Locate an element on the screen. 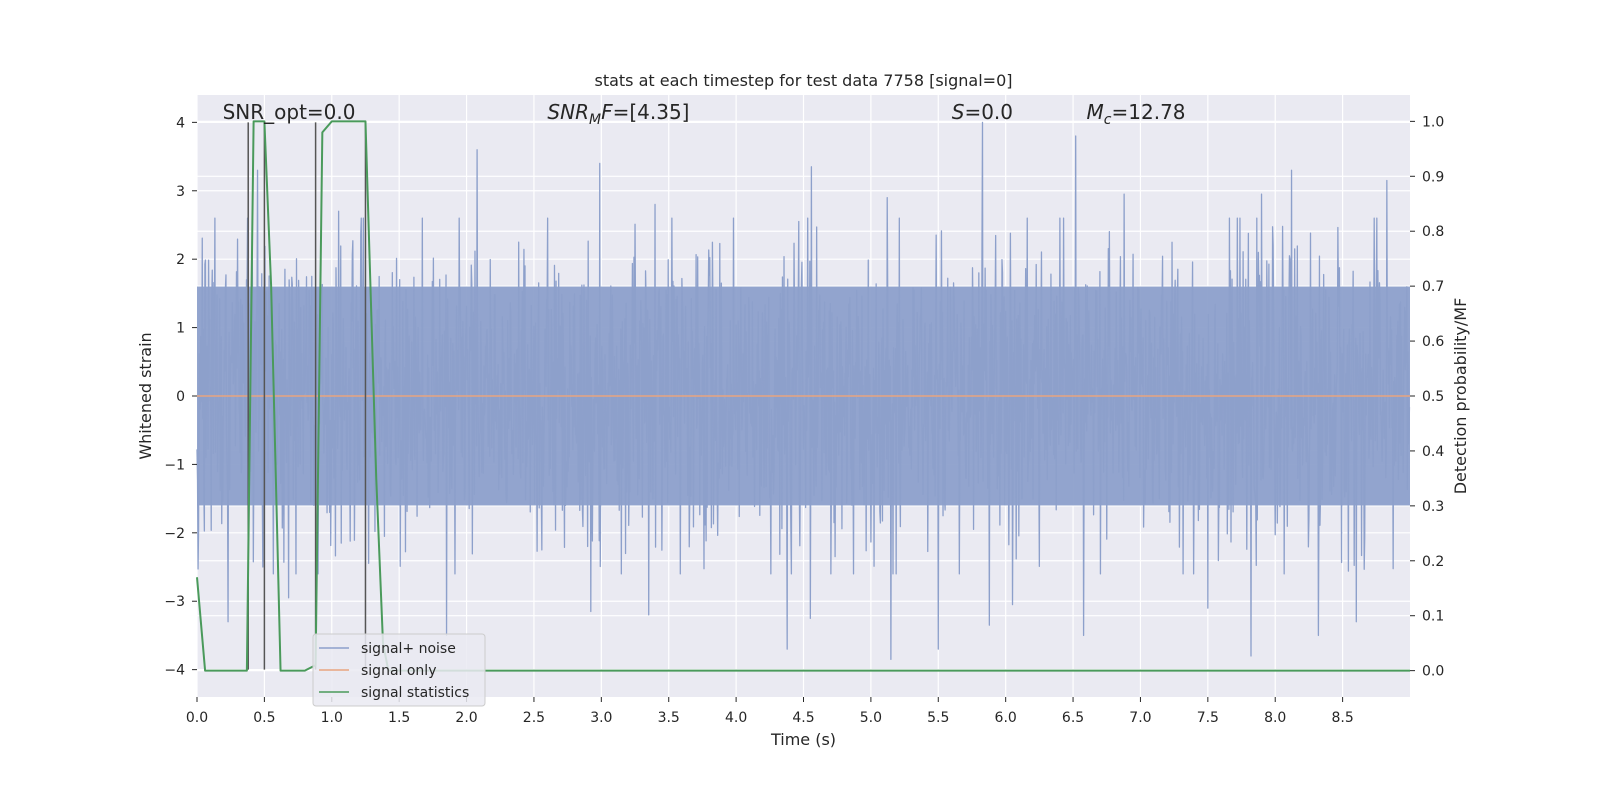 Image resolution: width=1600 pixels, height=800 pixels. x-tick-label: 6.5 is located at coordinates (1073, 718).